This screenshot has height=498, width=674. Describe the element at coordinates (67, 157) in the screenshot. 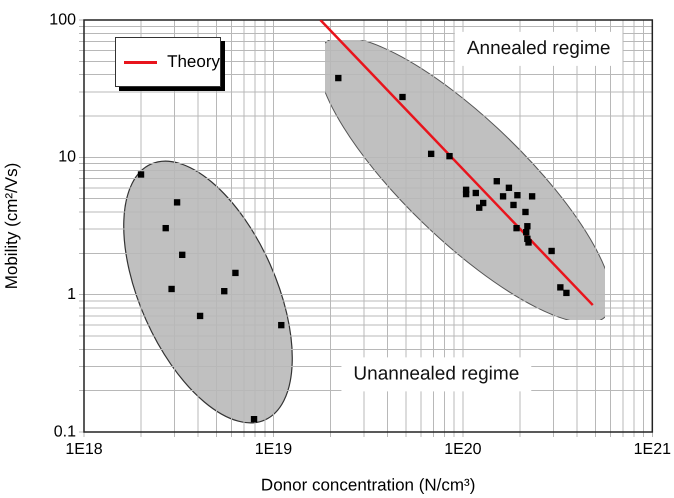

I see `y-tick-label: 10` at that location.